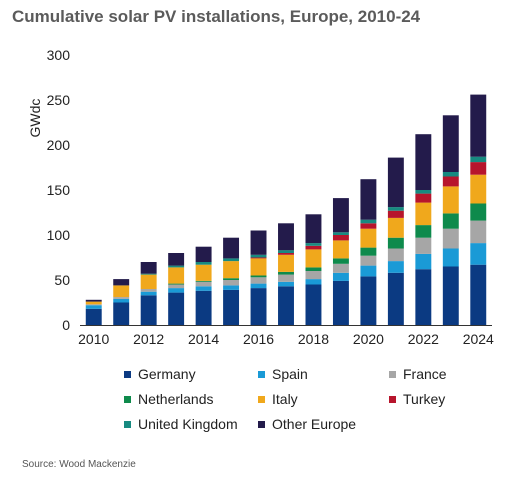  What do you see at coordinates (285, 399) in the screenshot?
I see `legend-label: Italy` at bounding box center [285, 399].